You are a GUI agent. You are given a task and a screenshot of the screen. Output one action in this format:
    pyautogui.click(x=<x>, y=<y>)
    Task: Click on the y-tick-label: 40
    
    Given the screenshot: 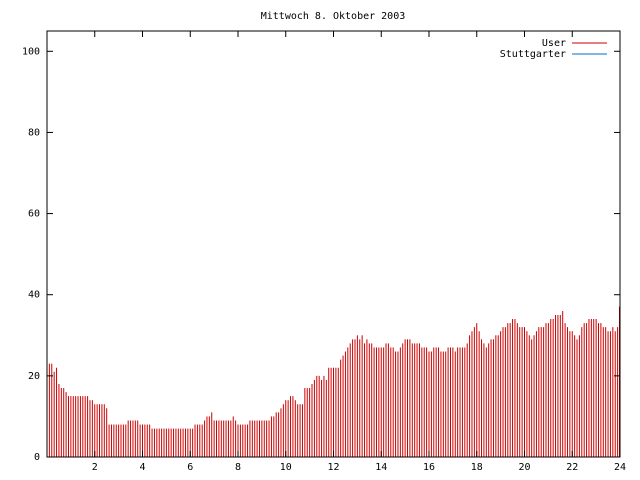 What is the action you would take?
    pyautogui.click(x=34, y=295)
    